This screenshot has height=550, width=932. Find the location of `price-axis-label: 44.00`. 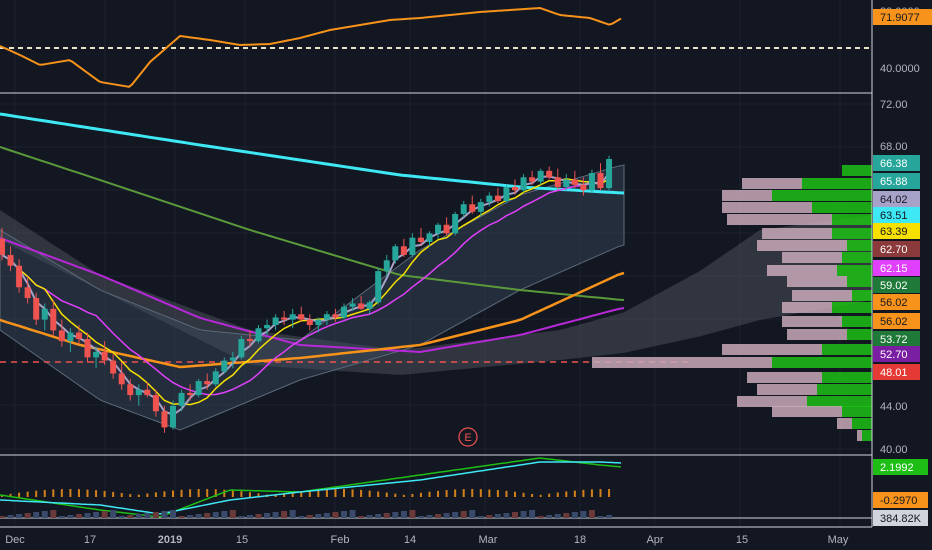

price-axis-label: 44.00 is located at coordinates (894, 407).